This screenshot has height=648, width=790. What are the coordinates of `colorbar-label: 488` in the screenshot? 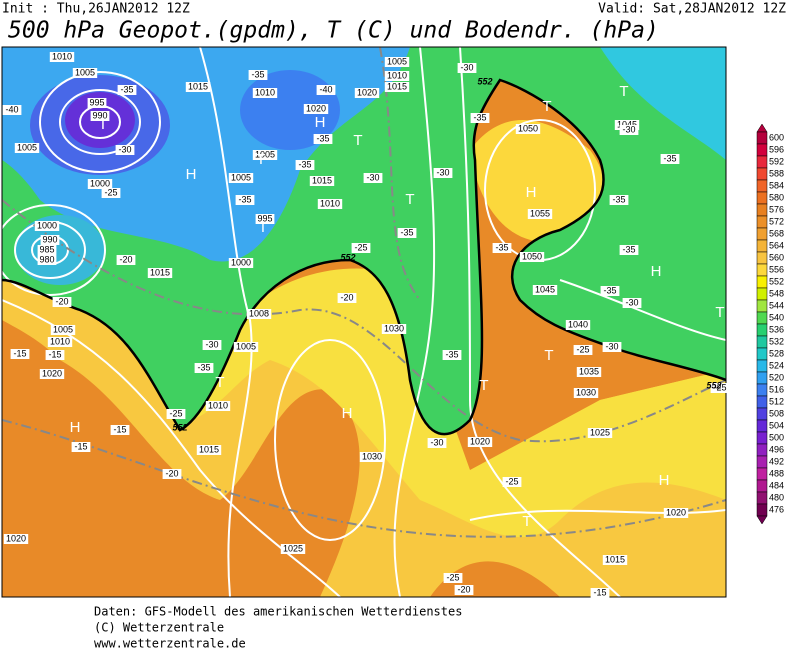 It's located at (776, 473).